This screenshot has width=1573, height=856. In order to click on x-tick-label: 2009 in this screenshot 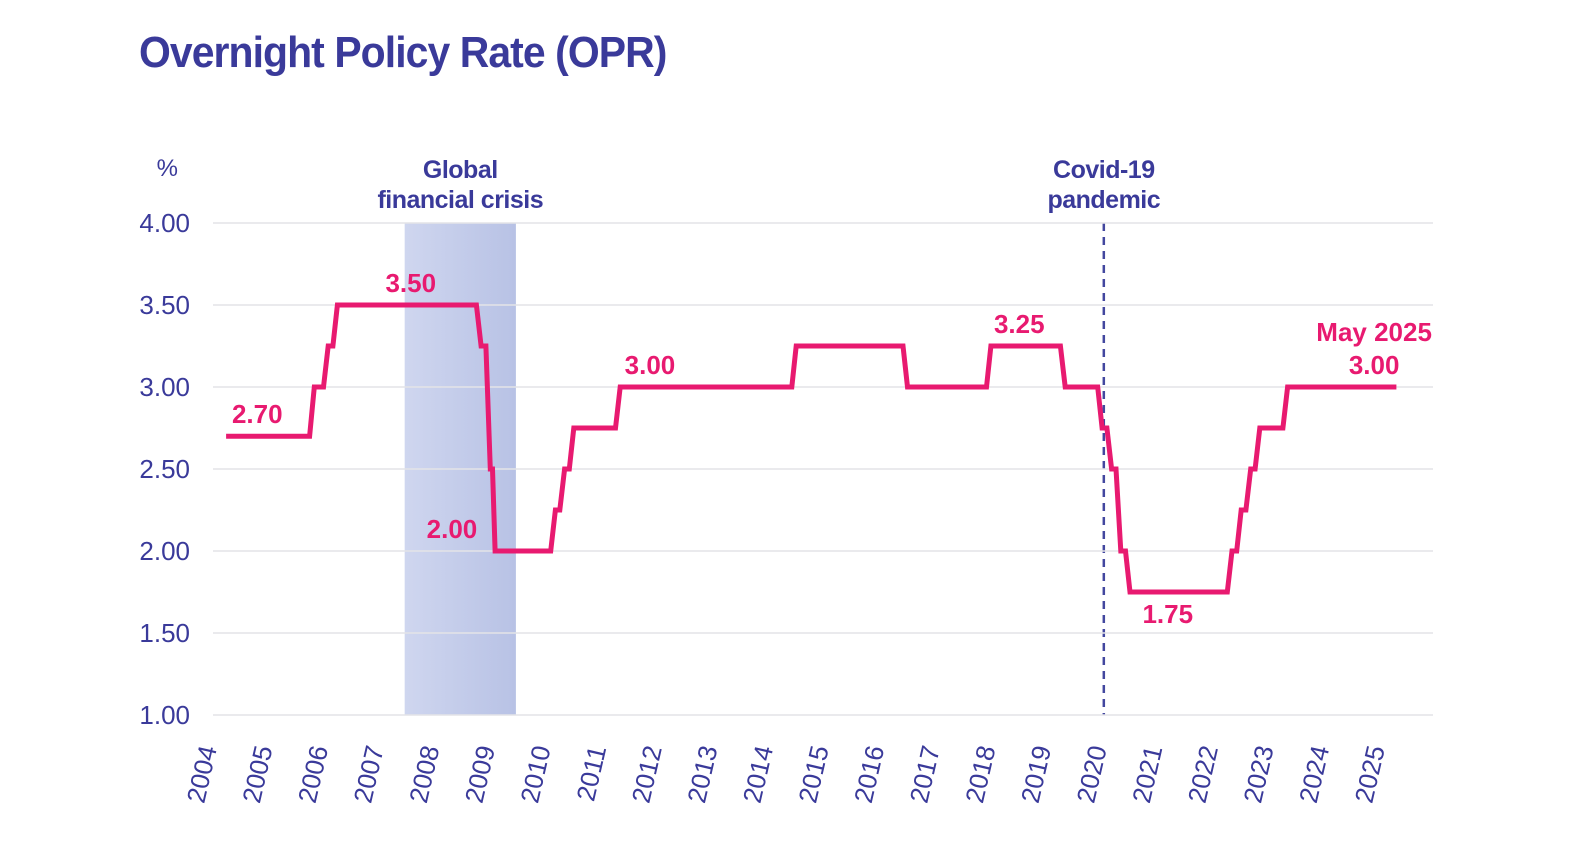, I will do `click(480, 774)`.